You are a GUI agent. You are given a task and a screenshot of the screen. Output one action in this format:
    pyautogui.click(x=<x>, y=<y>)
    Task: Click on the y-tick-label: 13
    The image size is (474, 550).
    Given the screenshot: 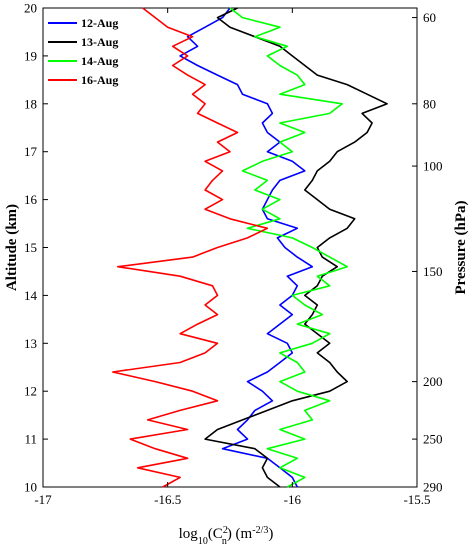 What is the action you would take?
    pyautogui.click(x=30, y=343)
    